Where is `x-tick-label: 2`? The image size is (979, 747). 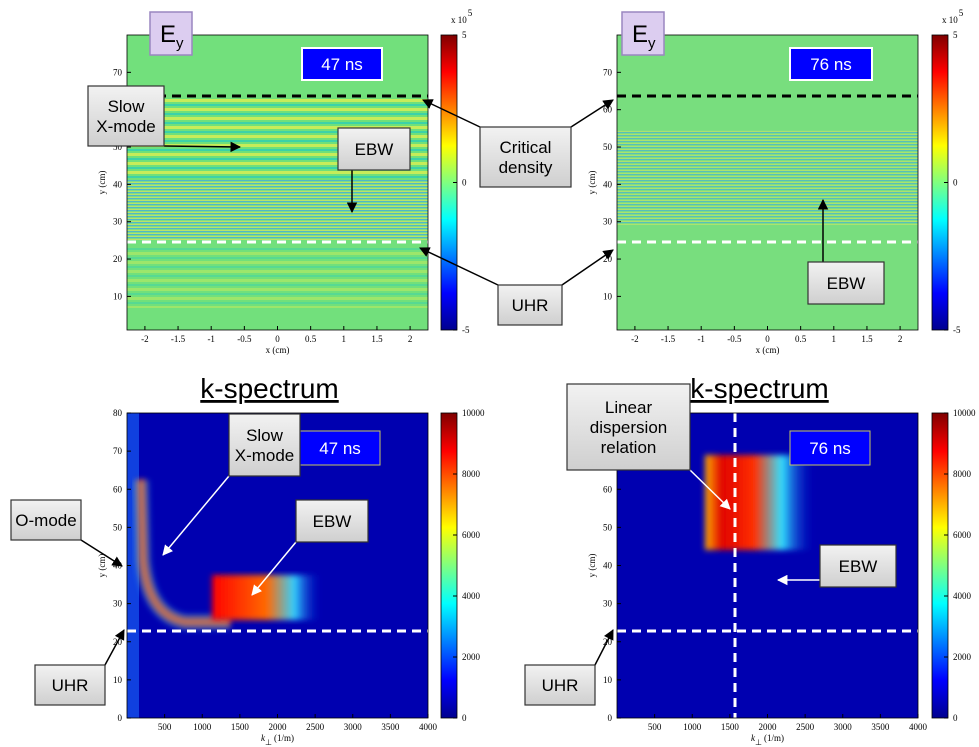
x-tick-label: 2 is located at coordinates (900, 339).